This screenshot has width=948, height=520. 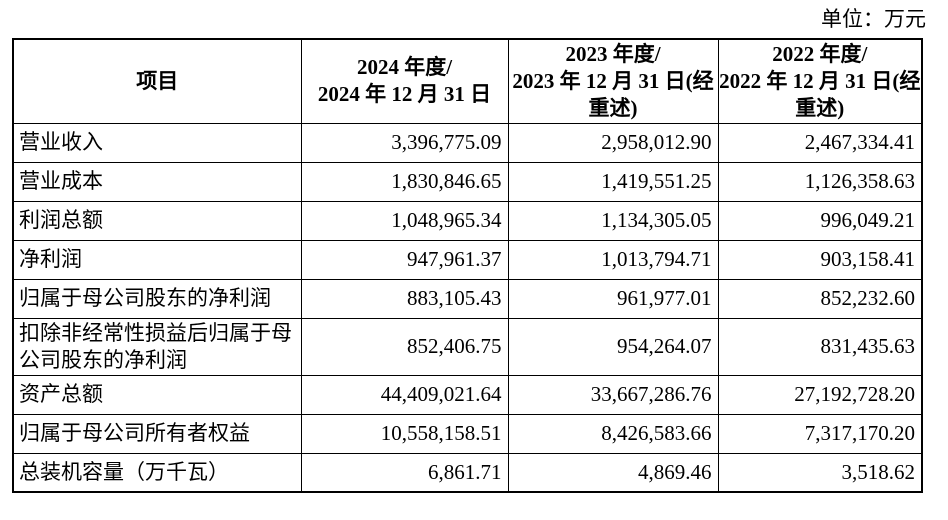 I want to click on table-row-net-profit: 净利润 947,961.37 1,013,794.71 903,158.41, so click(x=467, y=259).